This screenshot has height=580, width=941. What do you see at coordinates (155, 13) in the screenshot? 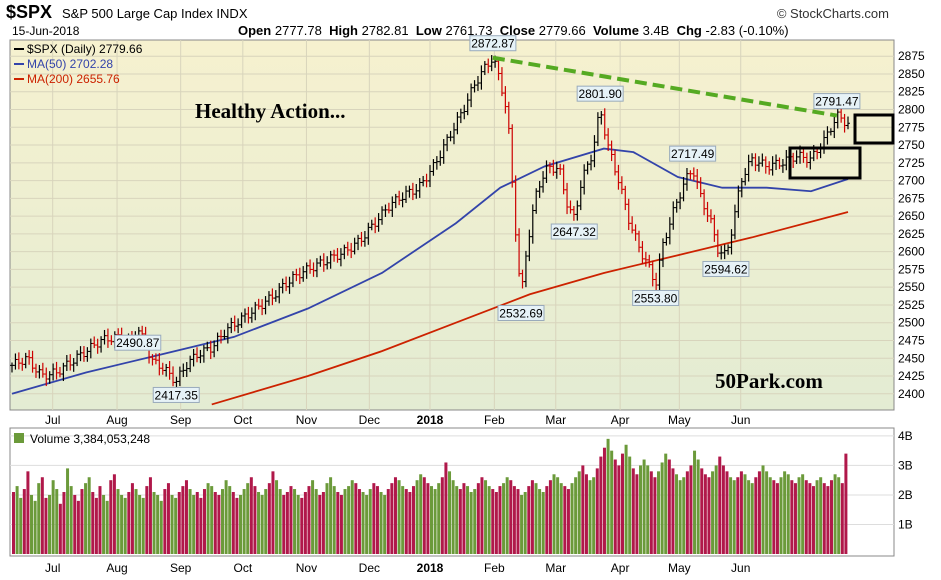
I see `index-name: S&P 500 Large Cap Index INDX` at bounding box center [155, 13].